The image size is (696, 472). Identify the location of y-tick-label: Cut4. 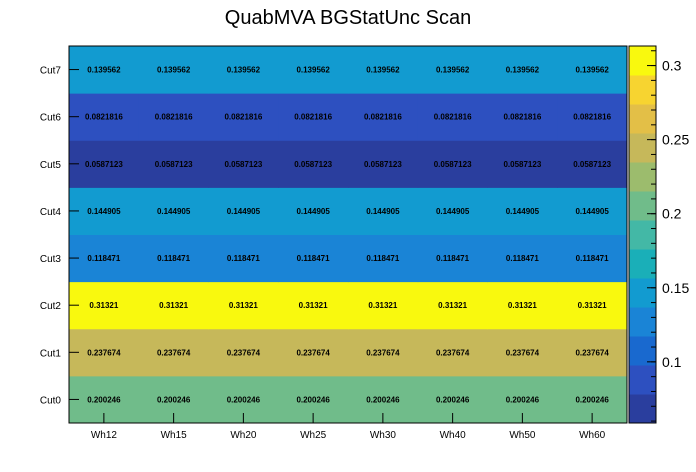
(51, 212).